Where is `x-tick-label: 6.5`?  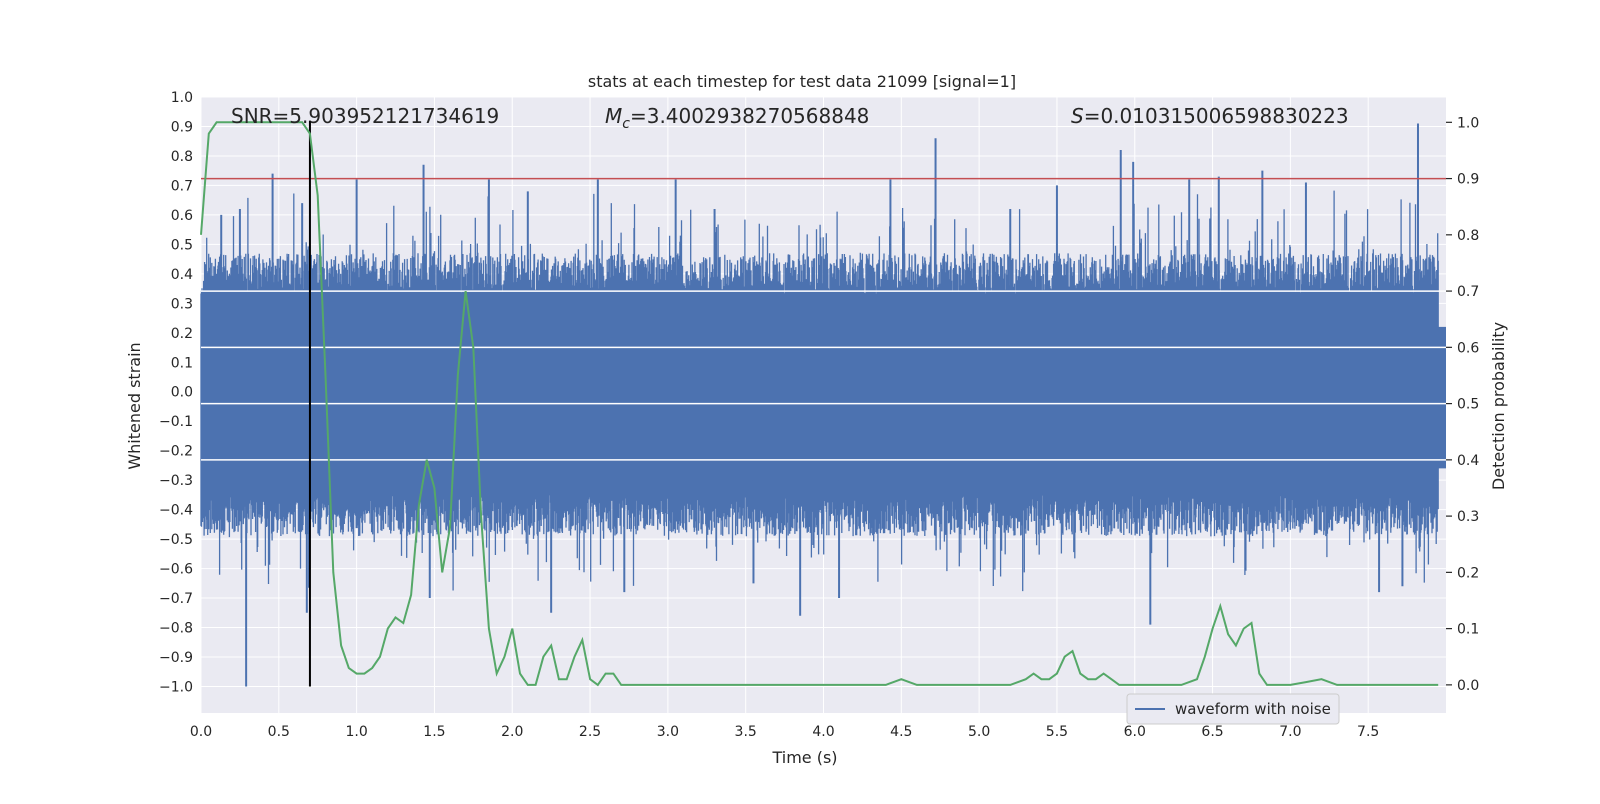
x-tick-label: 6.5 is located at coordinates (1212, 732).